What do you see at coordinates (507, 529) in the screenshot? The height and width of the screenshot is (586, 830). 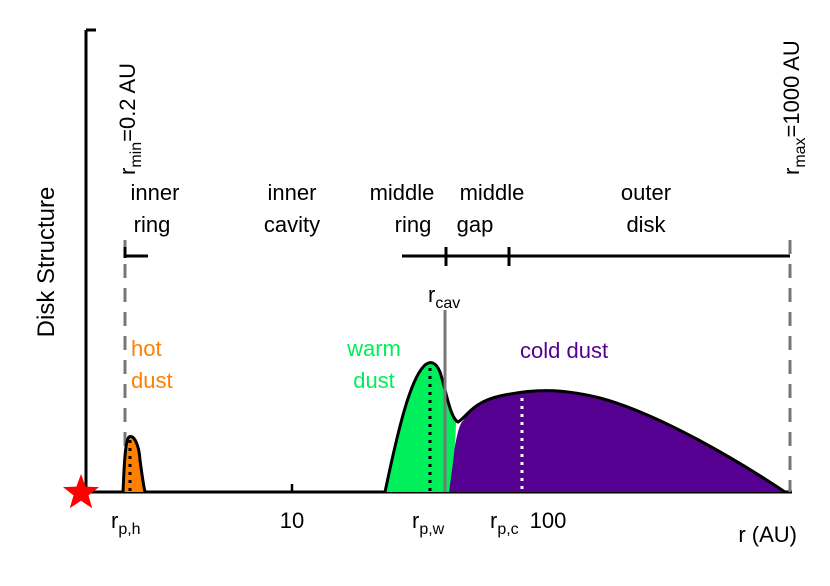 I see `rpc-subscript: p,c` at bounding box center [507, 529].